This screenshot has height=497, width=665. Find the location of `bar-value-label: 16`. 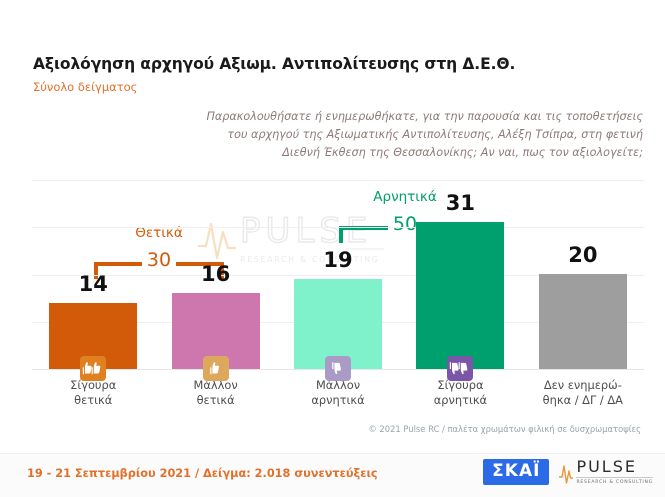

bar-value-label: 16 is located at coordinates (215, 274).